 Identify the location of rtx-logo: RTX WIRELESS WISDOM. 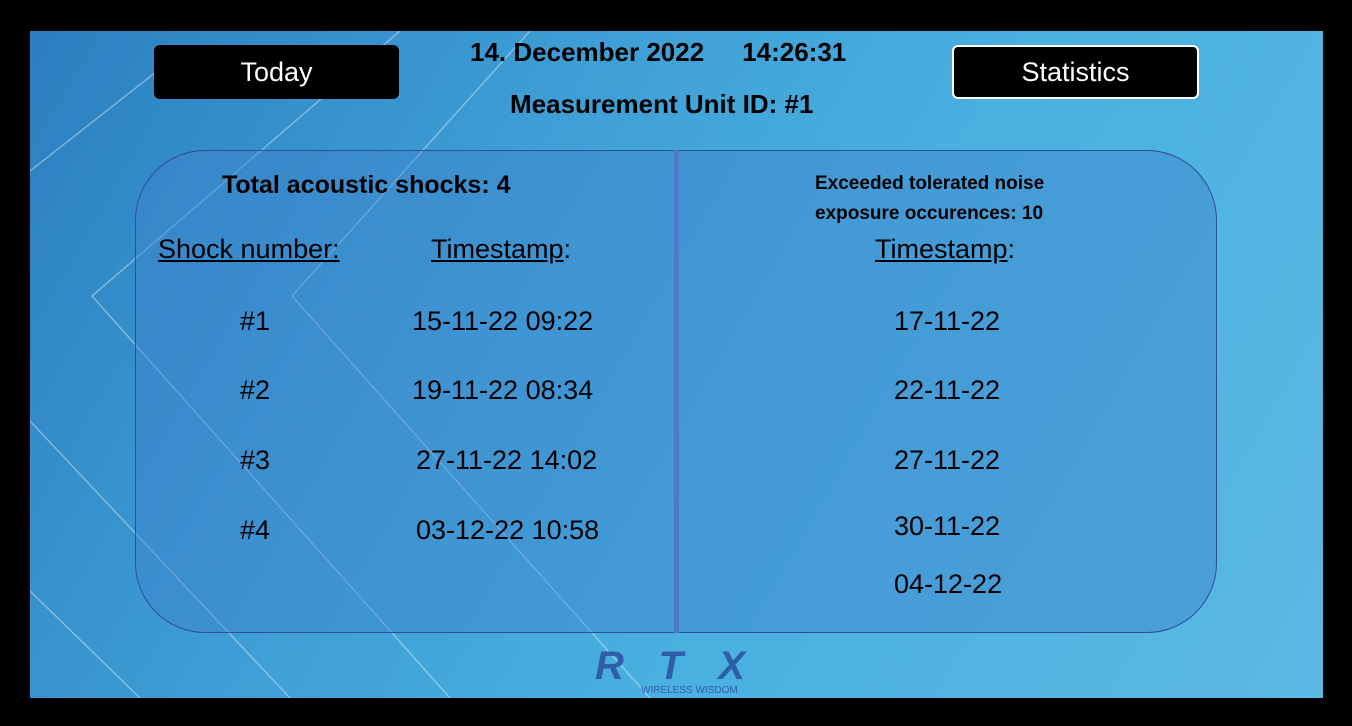
(671, 669).